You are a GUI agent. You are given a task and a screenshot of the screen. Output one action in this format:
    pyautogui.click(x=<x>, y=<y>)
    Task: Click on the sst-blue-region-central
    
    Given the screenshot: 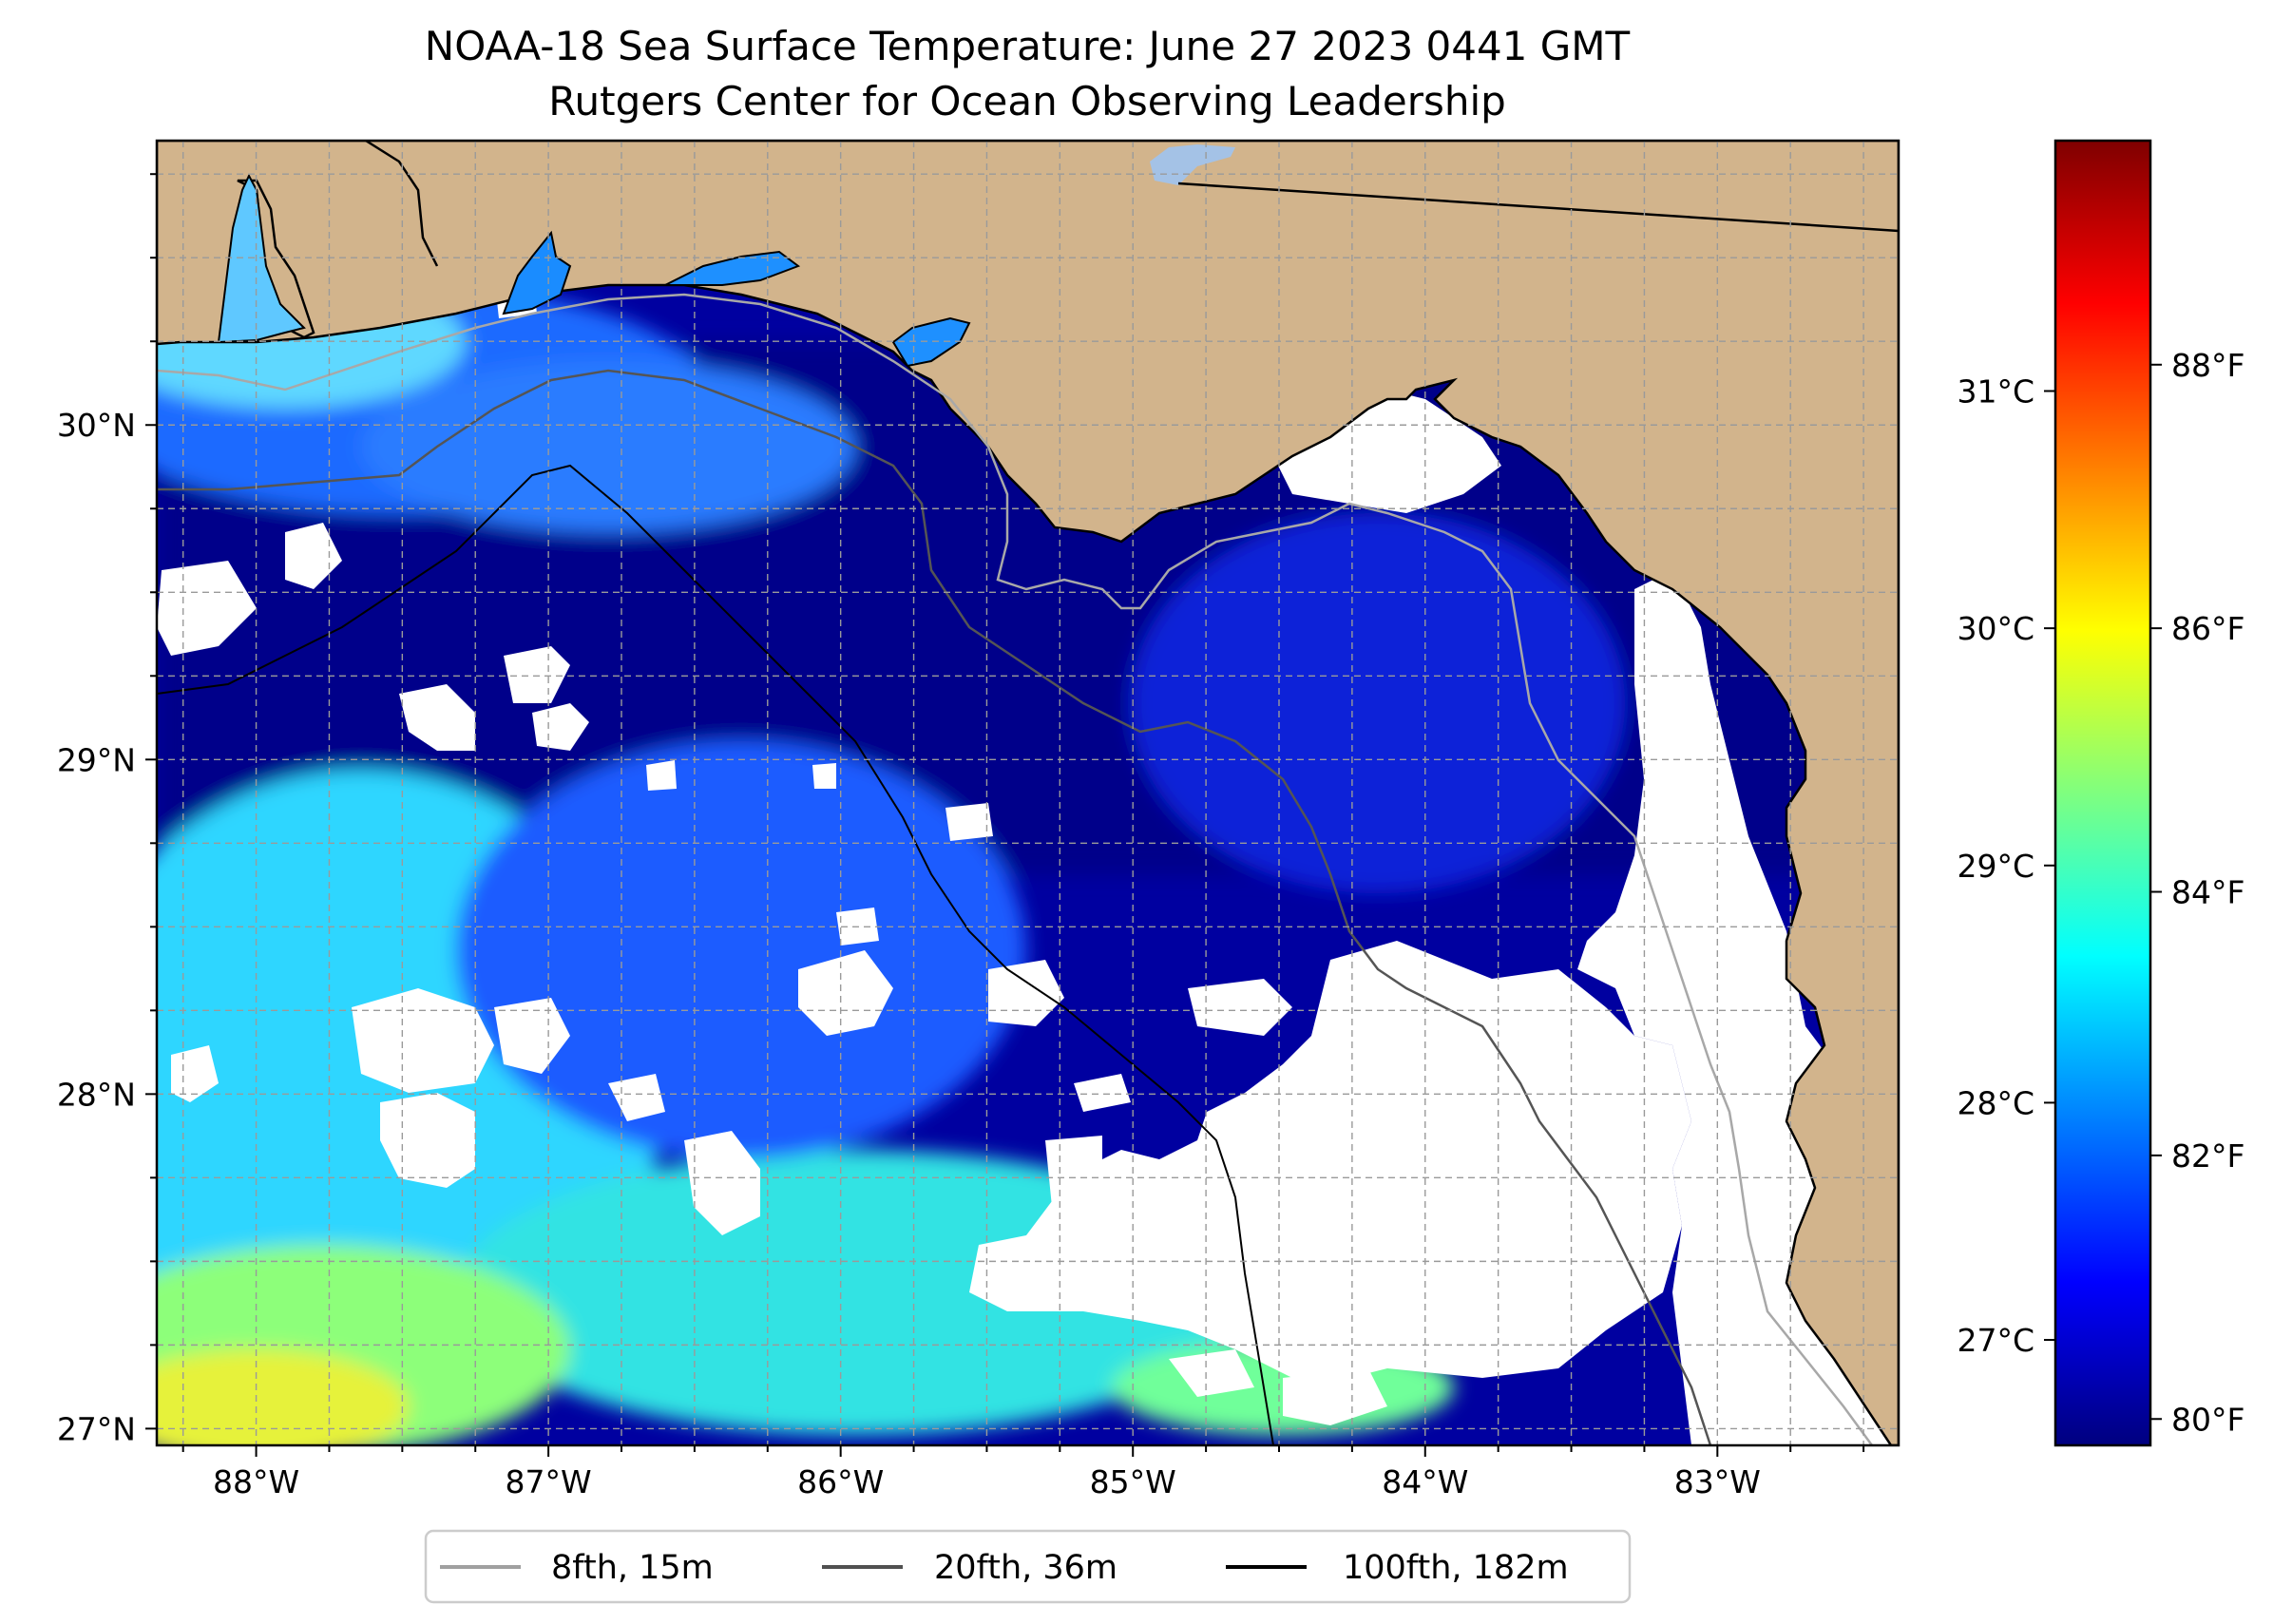 What is the action you would take?
    pyautogui.click(x=741, y=950)
    